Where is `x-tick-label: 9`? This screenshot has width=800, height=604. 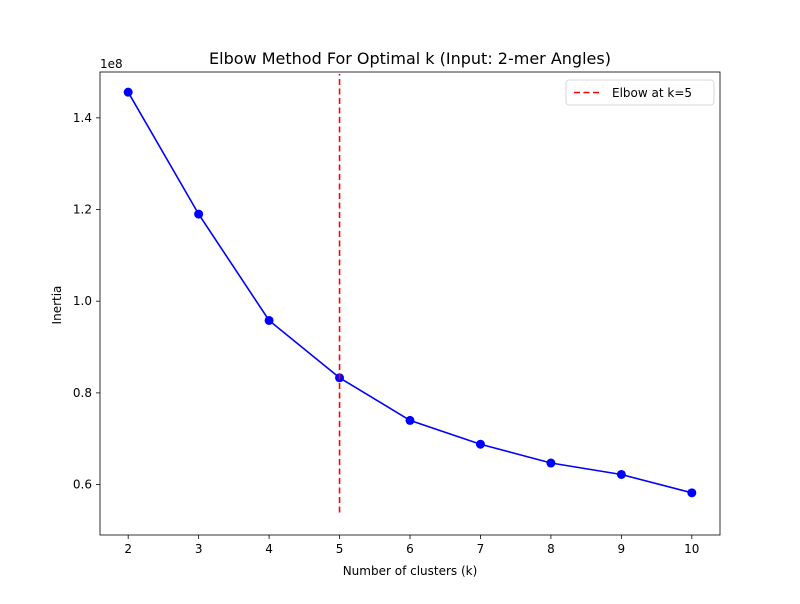 x-tick-label: 9 is located at coordinates (622, 549).